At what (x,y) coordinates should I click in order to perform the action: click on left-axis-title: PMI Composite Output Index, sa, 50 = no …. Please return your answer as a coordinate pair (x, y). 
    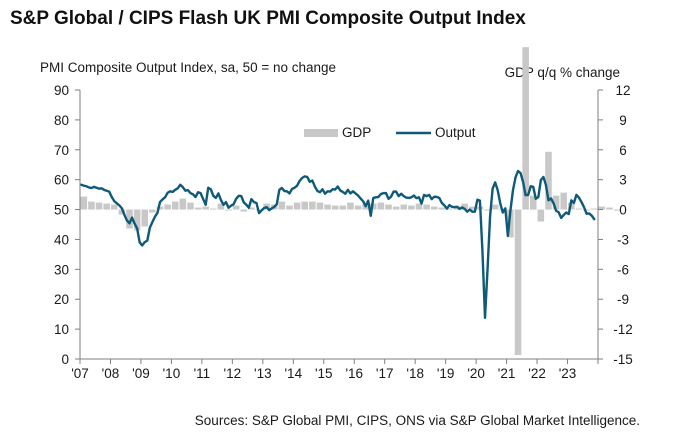
    Looking at the image, I should click on (188, 67).